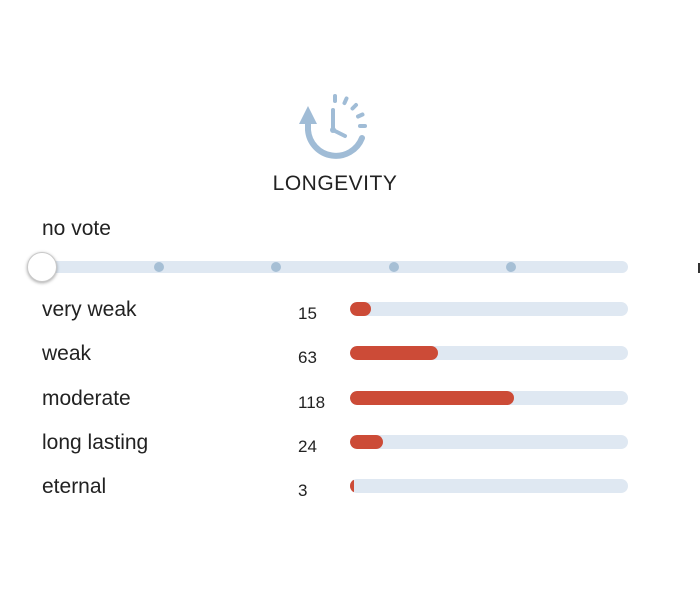  Describe the element at coordinates (95, 442) in the screenshot. I see `result-label: long lasting` at that location.